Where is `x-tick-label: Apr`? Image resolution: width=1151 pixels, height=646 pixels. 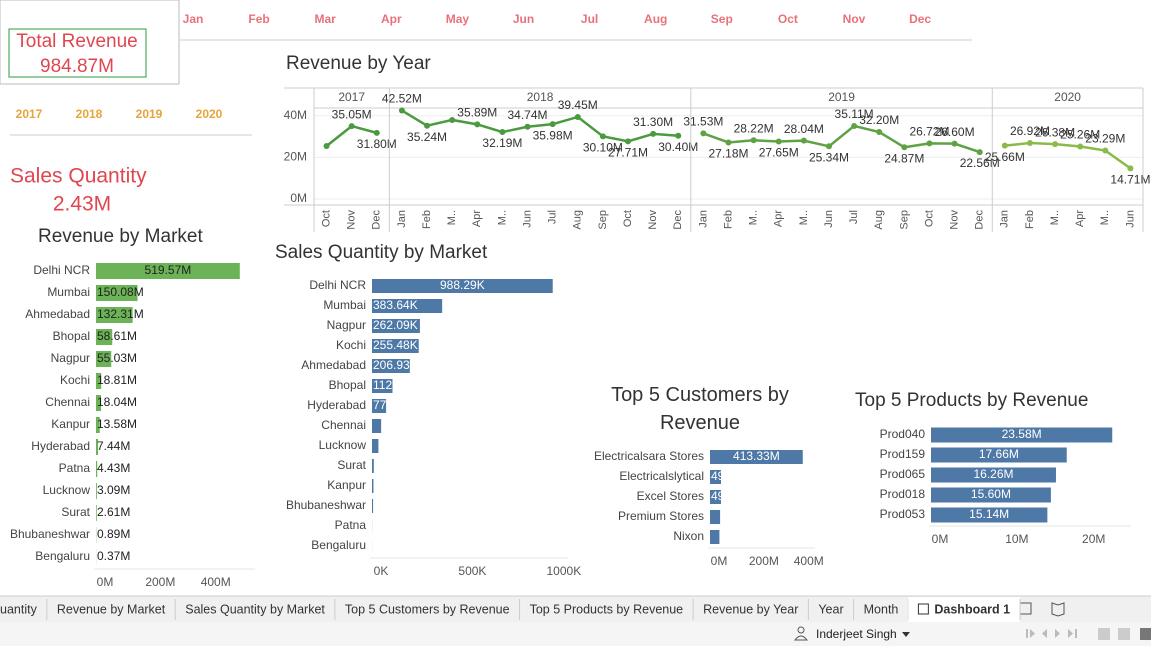
x-tick-label: Apr is located at coordinates (1080, 218).